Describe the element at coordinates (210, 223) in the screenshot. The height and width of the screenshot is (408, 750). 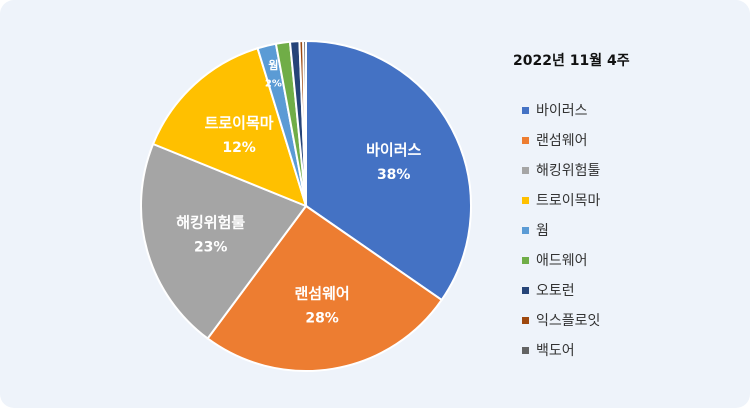
I see `slice-category-label-2: 해킹위험툴` at that location.